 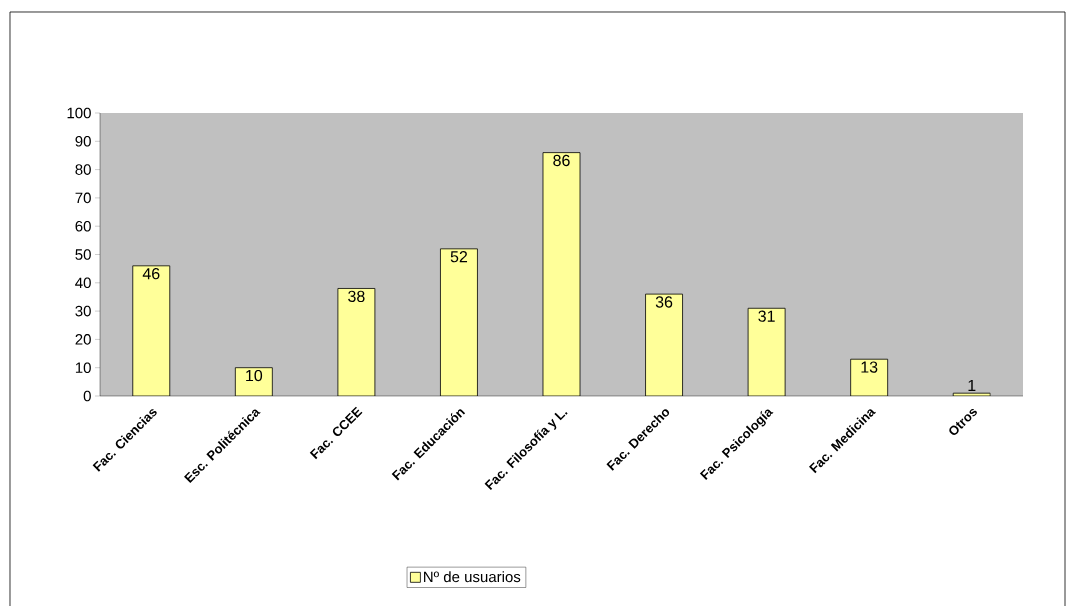 I want to click on y-tick-label: 90, so click(x=83, y=141).